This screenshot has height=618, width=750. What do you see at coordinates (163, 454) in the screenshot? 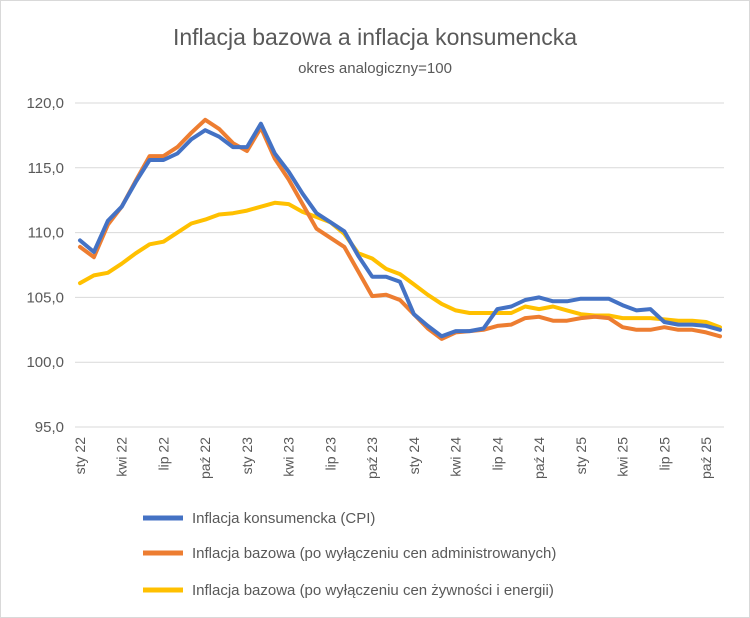
I see `x-tick-label: lip 22` at bounding box center [163, 454].